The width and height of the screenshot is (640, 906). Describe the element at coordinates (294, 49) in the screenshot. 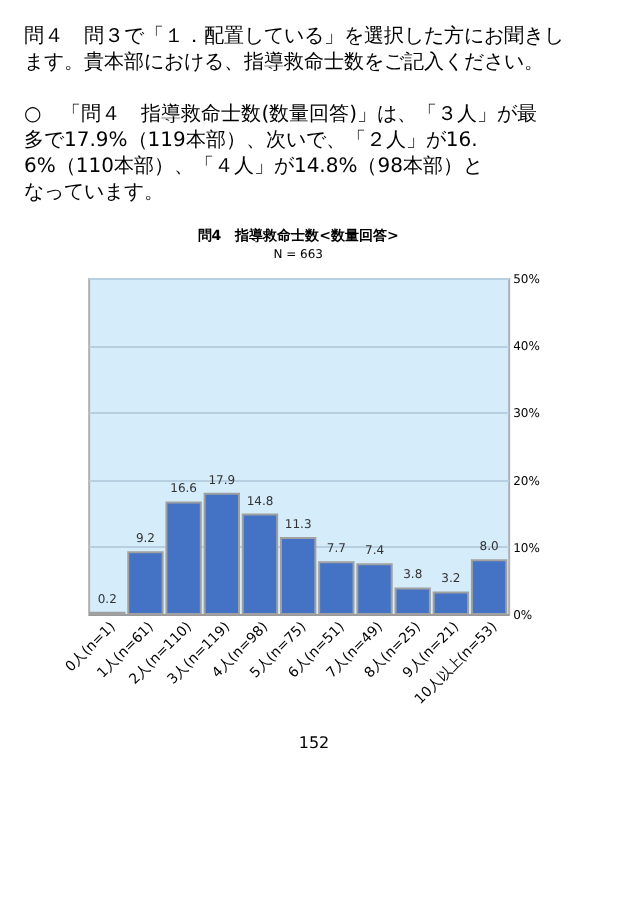

I see `text: 問４ 問３で「１．配置している」を選択した方にお聞きします。貴本部における、指導救命士数をご記入ください。` at that location.